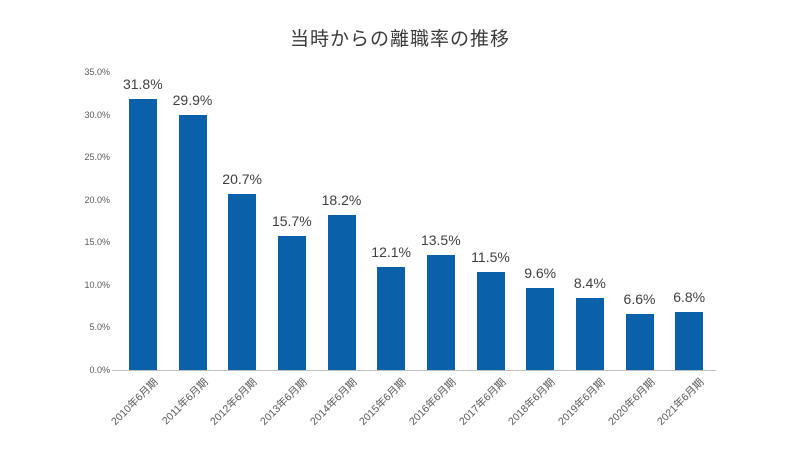 The height and width of the screenshot is (450, 800). What do you see at coordinates (97, 284) in the screenshot?
I see `y-tick-label: 10.0%` at bounding box center [97, 284].